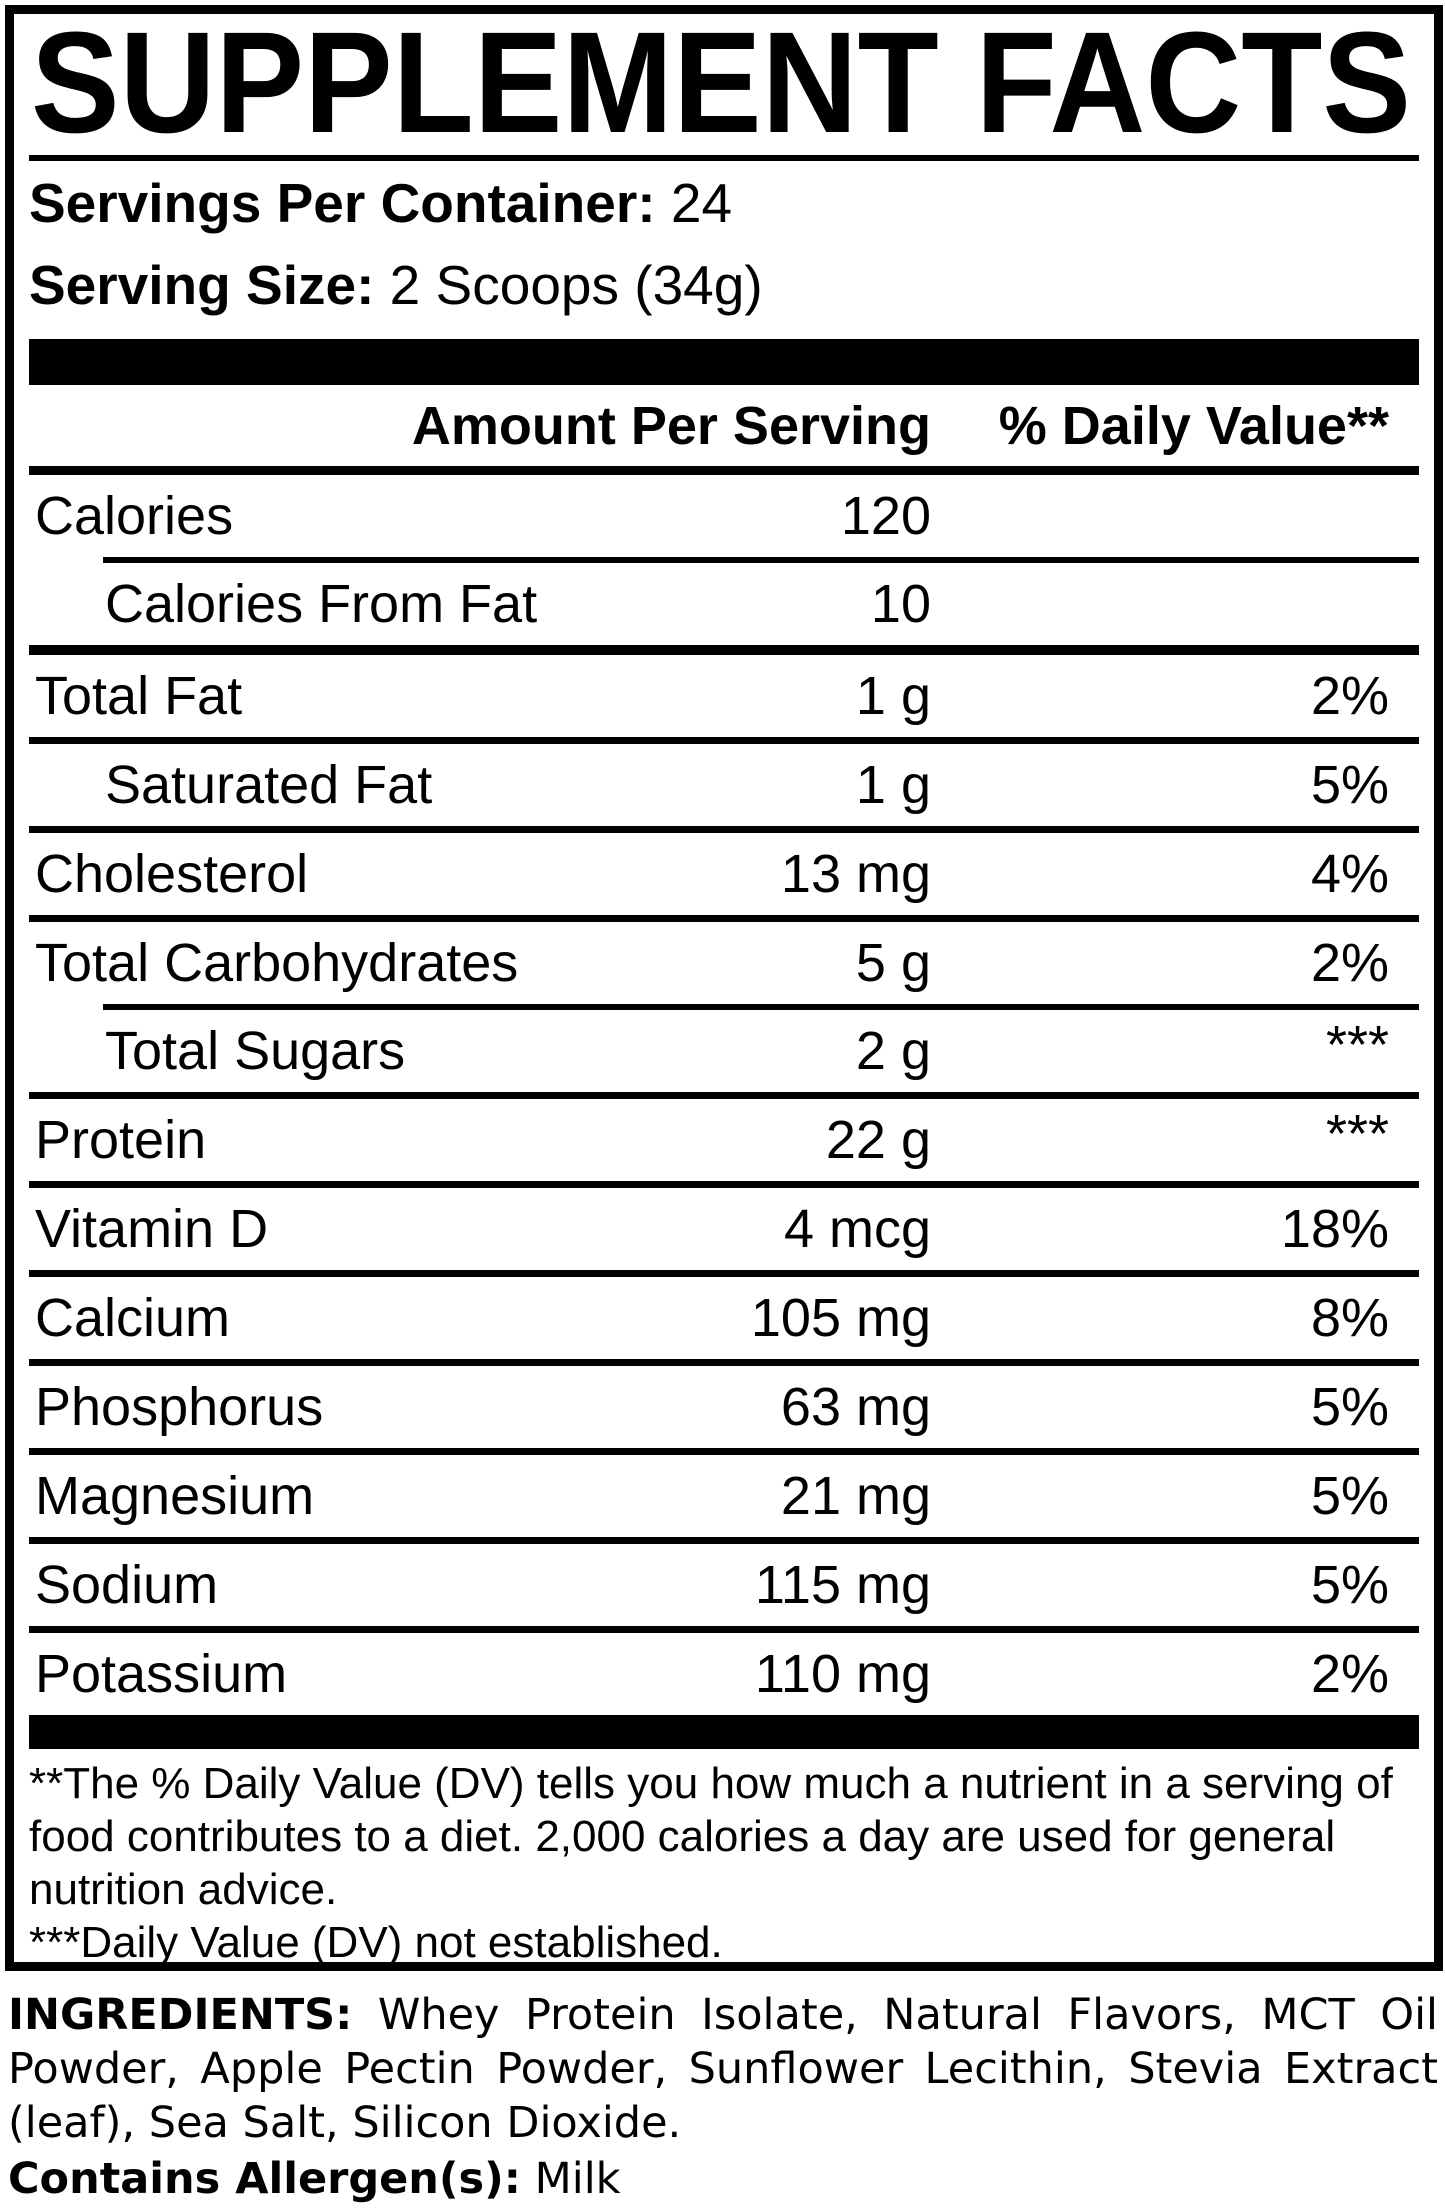 The image size is (1445, 2208). What do you see at coordinates (577, 2179) in the screenshot?
I see `allergen-value: Milk` at bounding box center [577, 2179].